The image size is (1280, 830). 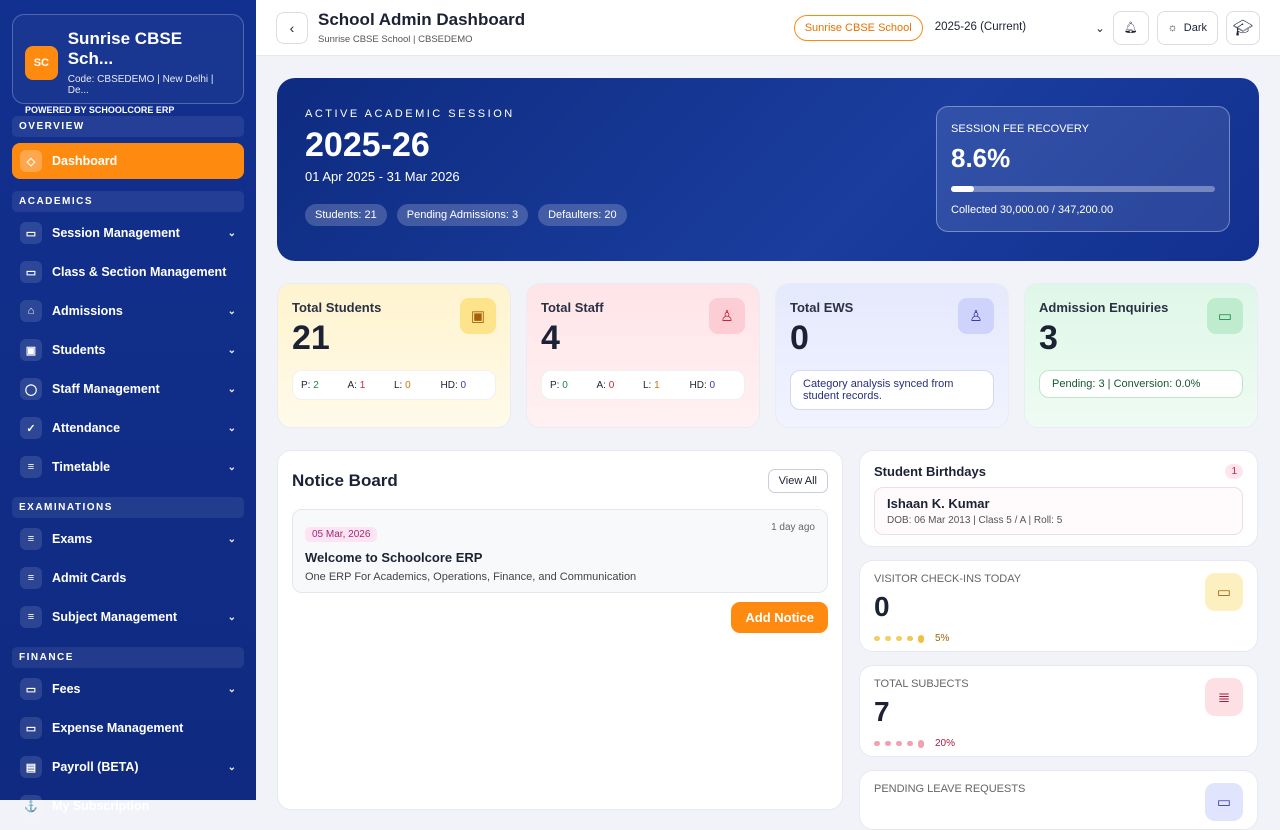 I want to click on view-all-button: View All, so click(x=797, y=481).